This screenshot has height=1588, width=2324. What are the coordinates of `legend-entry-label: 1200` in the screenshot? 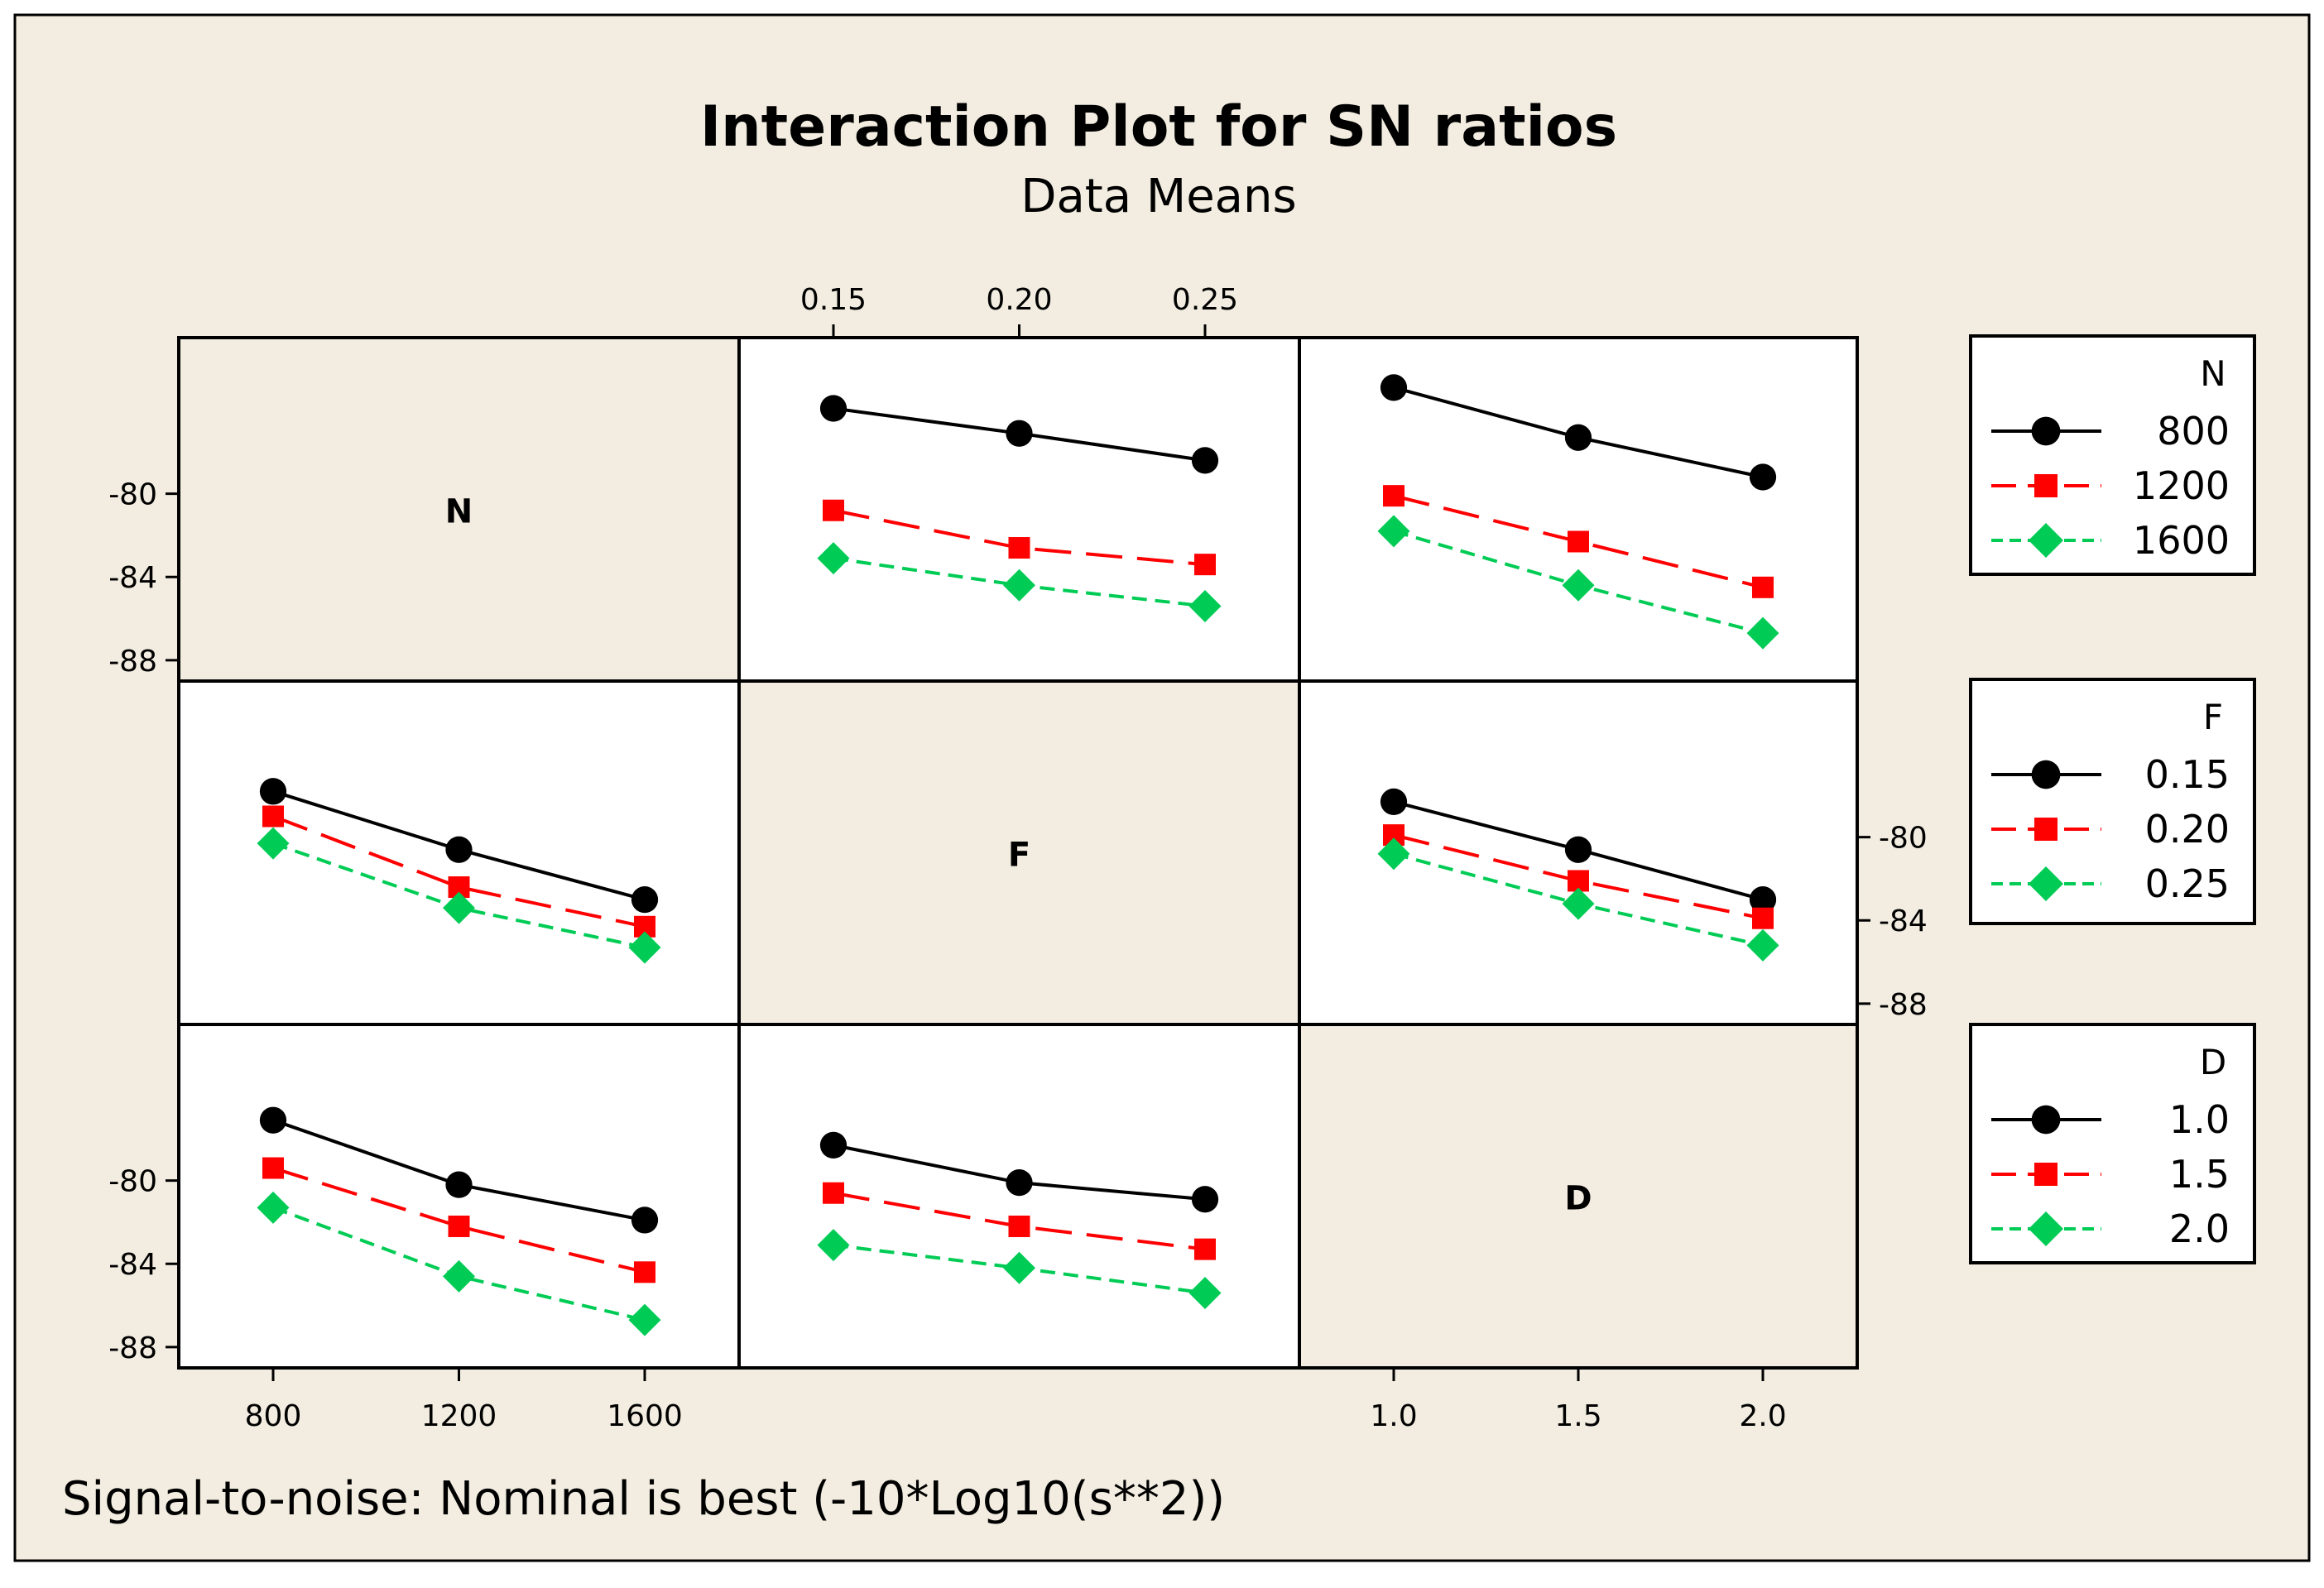 It's located at (2181, 485).